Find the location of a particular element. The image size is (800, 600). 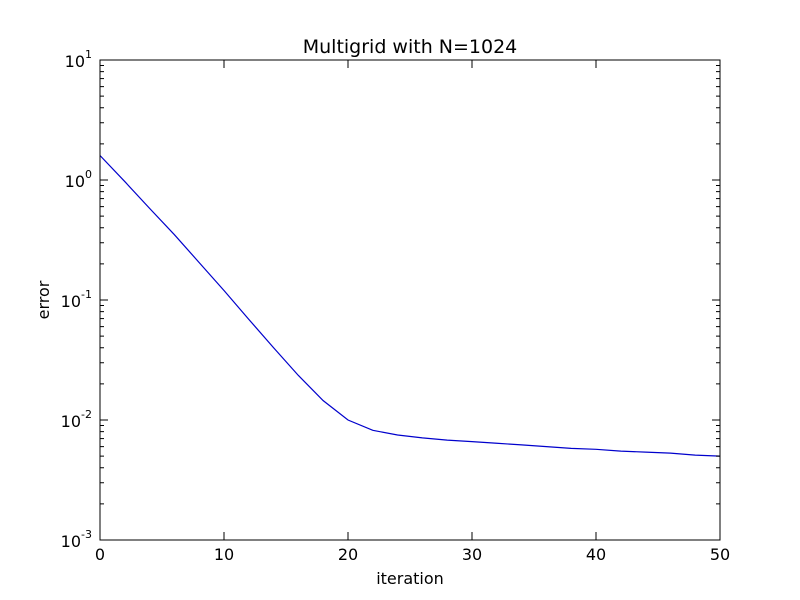

x-tick-label: 50 is located at coordinates (720, 554).